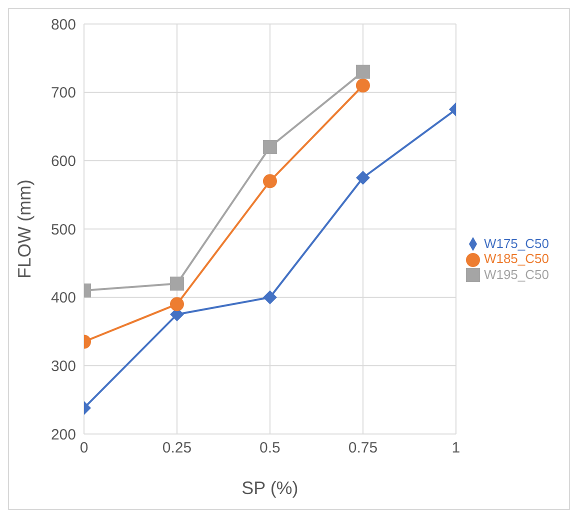 The height and width of the screenshot is (517, 579). Describe the element at coordinates (63, 161) in the screenshot. I see `y-tick-label: 600` at that location.